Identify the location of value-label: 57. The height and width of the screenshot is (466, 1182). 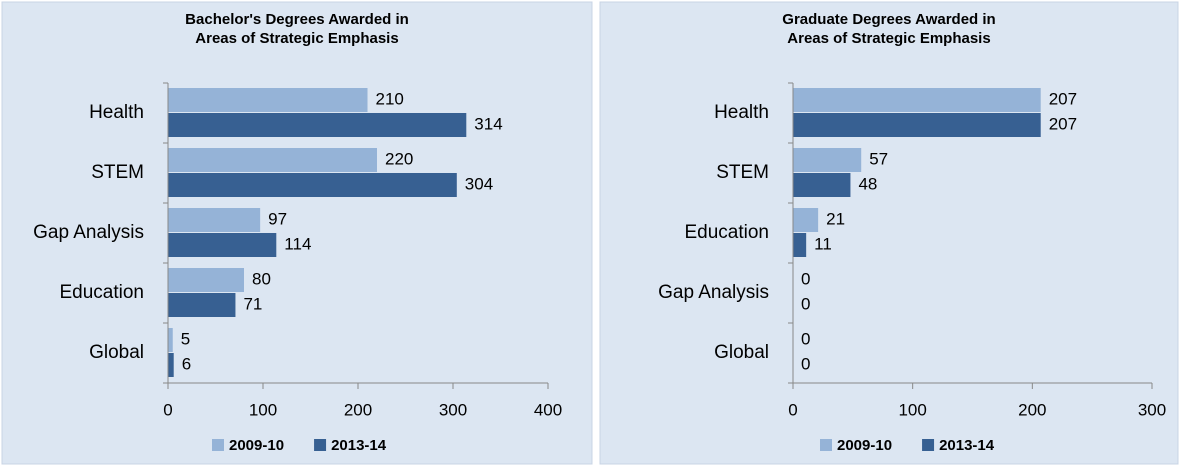
(878, 158).